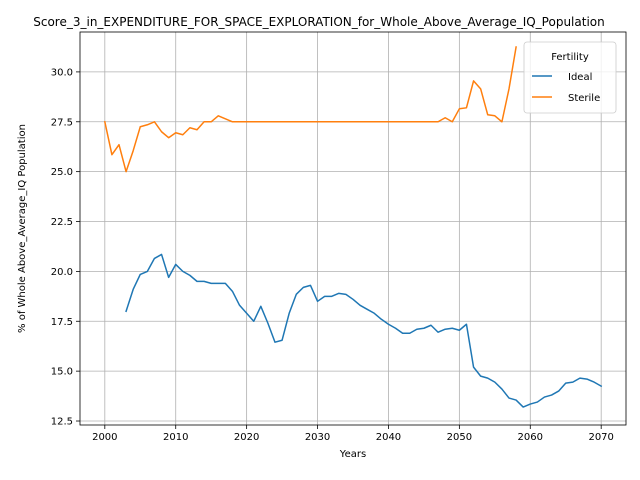 The height and width of the screenshot is (480, 640). What do you see at coordinates (62, 72) in the screenshot?
I see `y-tick-label: 30.0` at bounding box center [62, 72].